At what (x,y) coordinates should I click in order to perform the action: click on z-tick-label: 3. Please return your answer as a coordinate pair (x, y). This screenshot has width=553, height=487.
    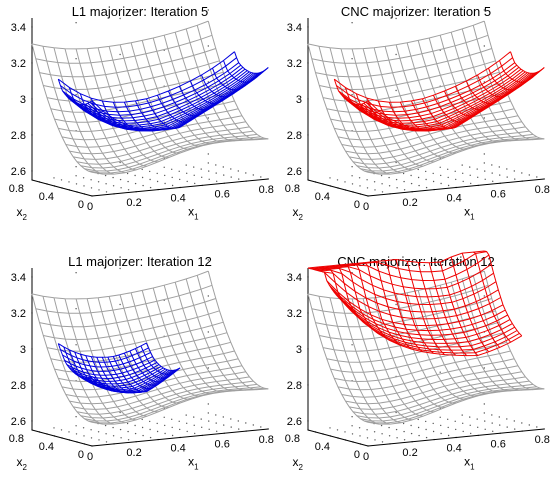
    Looking at the image, I should click on (299, 100).